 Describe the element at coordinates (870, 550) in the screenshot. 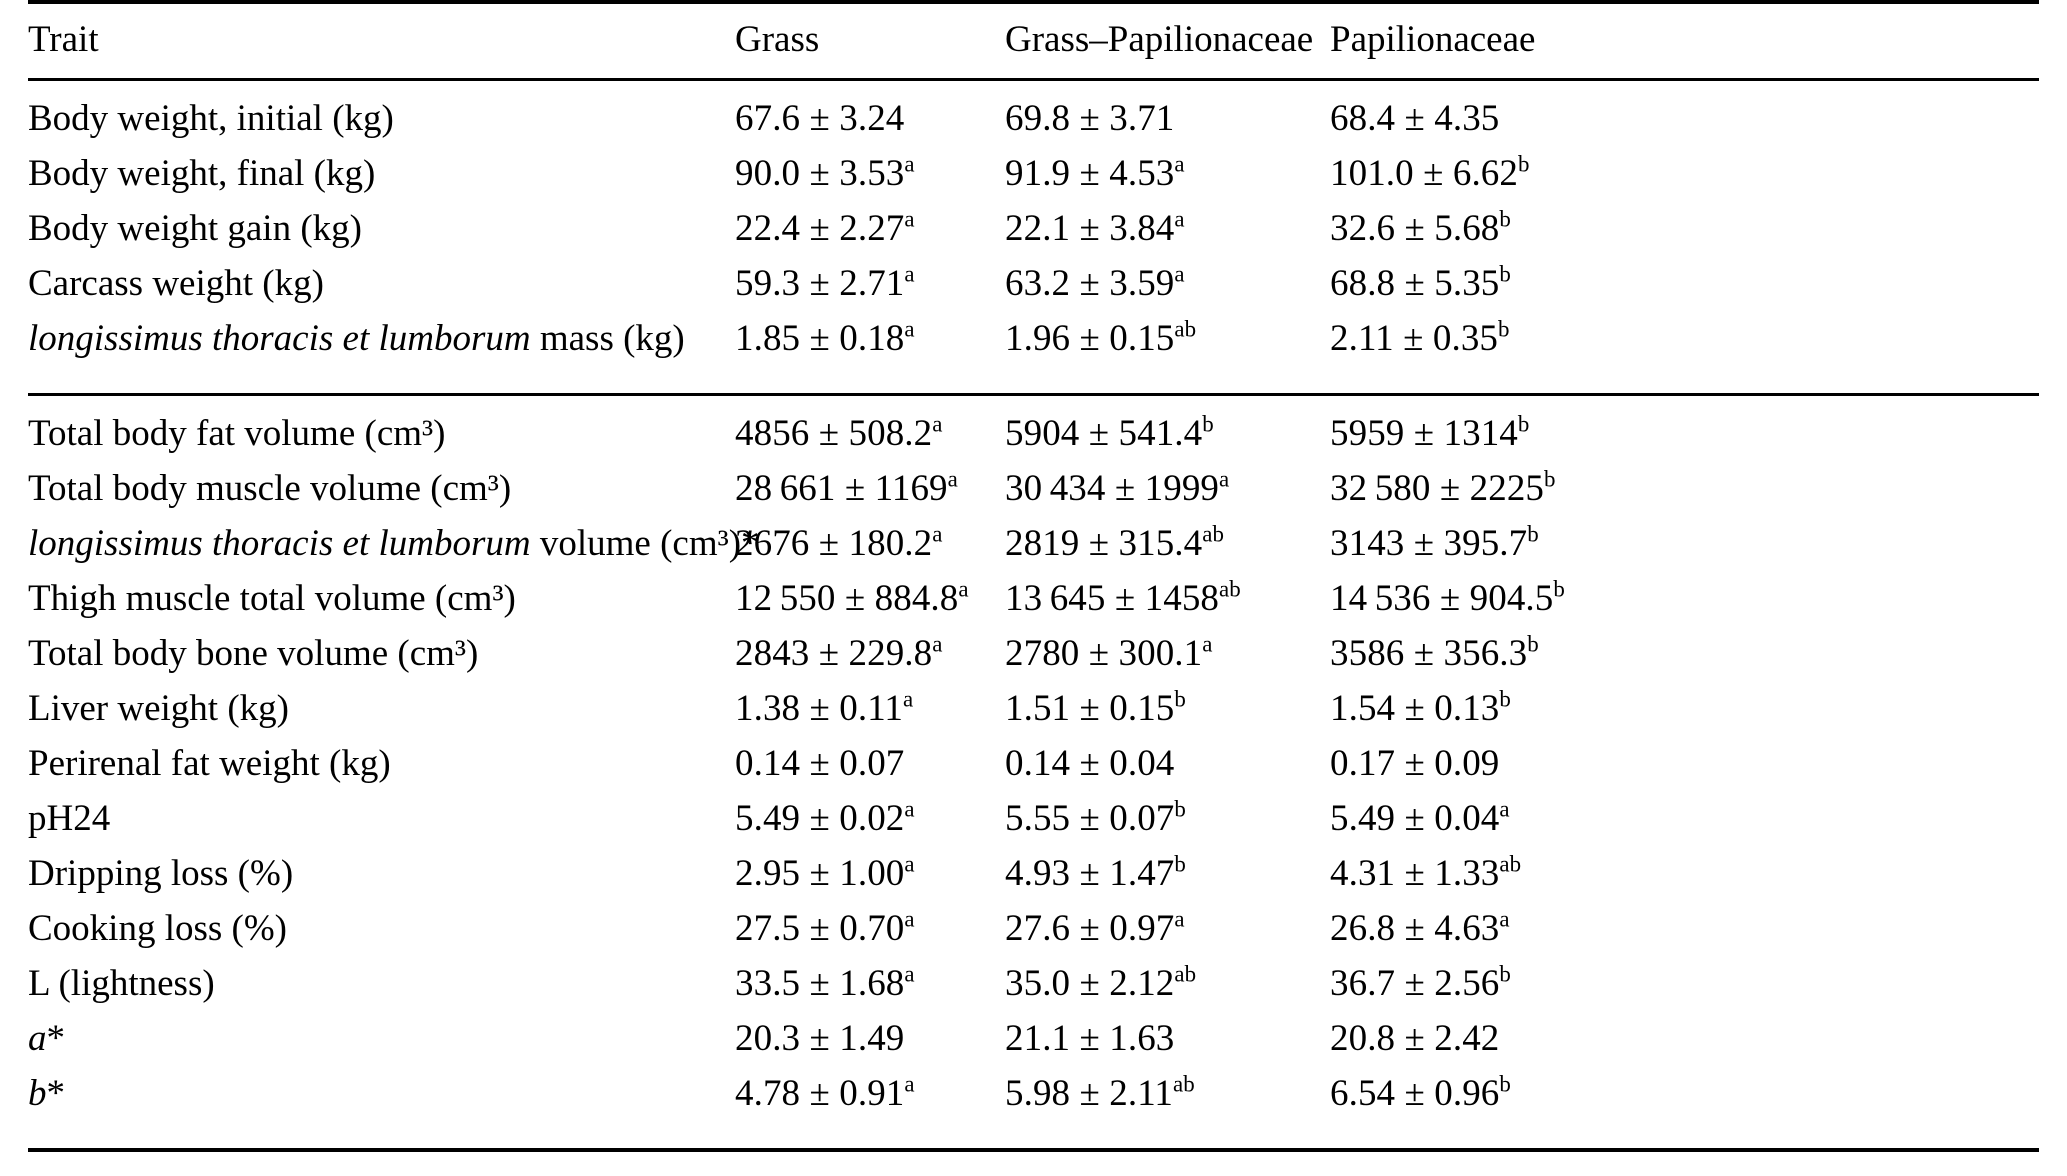

I see `value-cell-grass: 2676 ± 180.2a` at that location.